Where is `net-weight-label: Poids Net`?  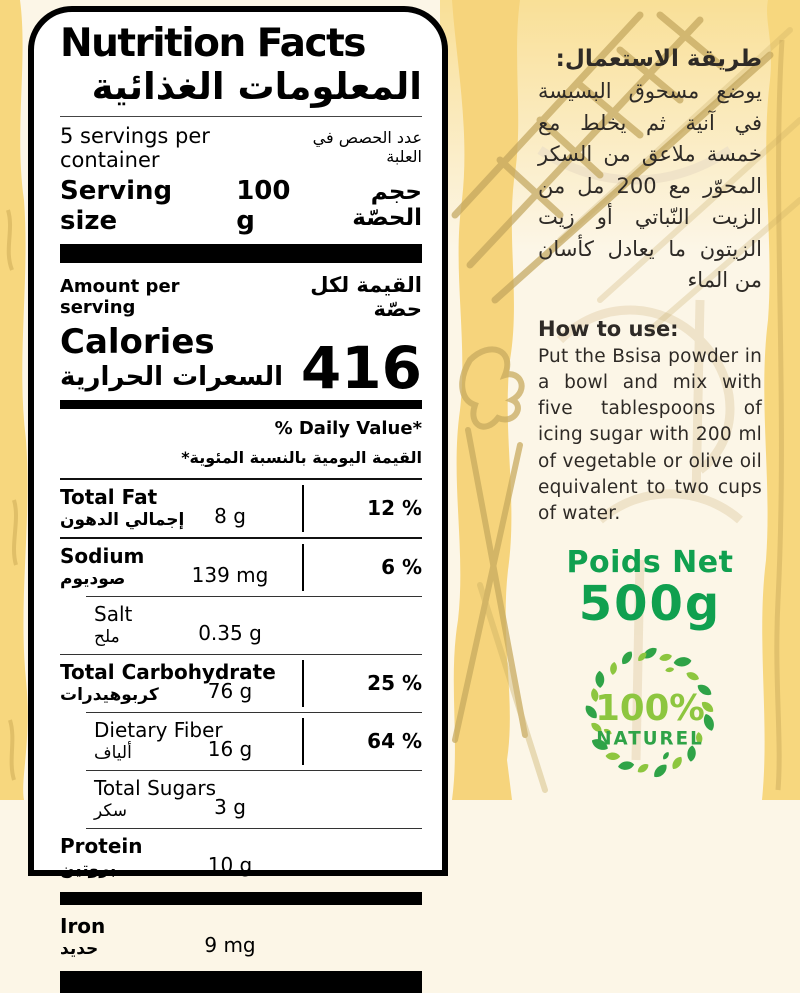 net-weight-label: Poids Net is located at coordinates (650, 563).